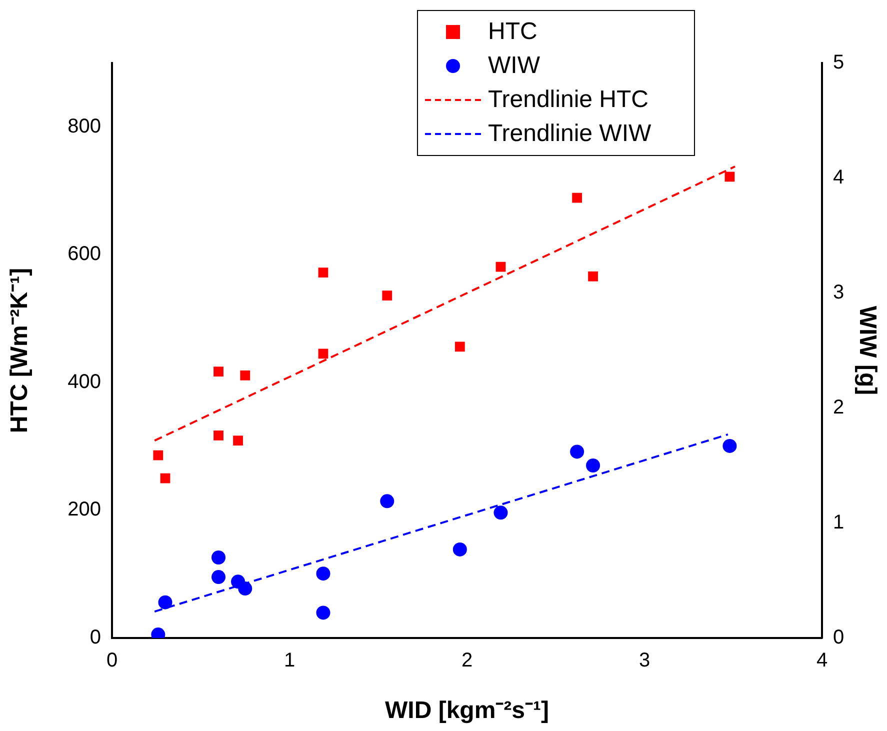 The height and width of the screenshot is (731, 887). Describe the element at coordinates (838, 523) in the screenshot. I see `y2-tick-label: 1` at that location.